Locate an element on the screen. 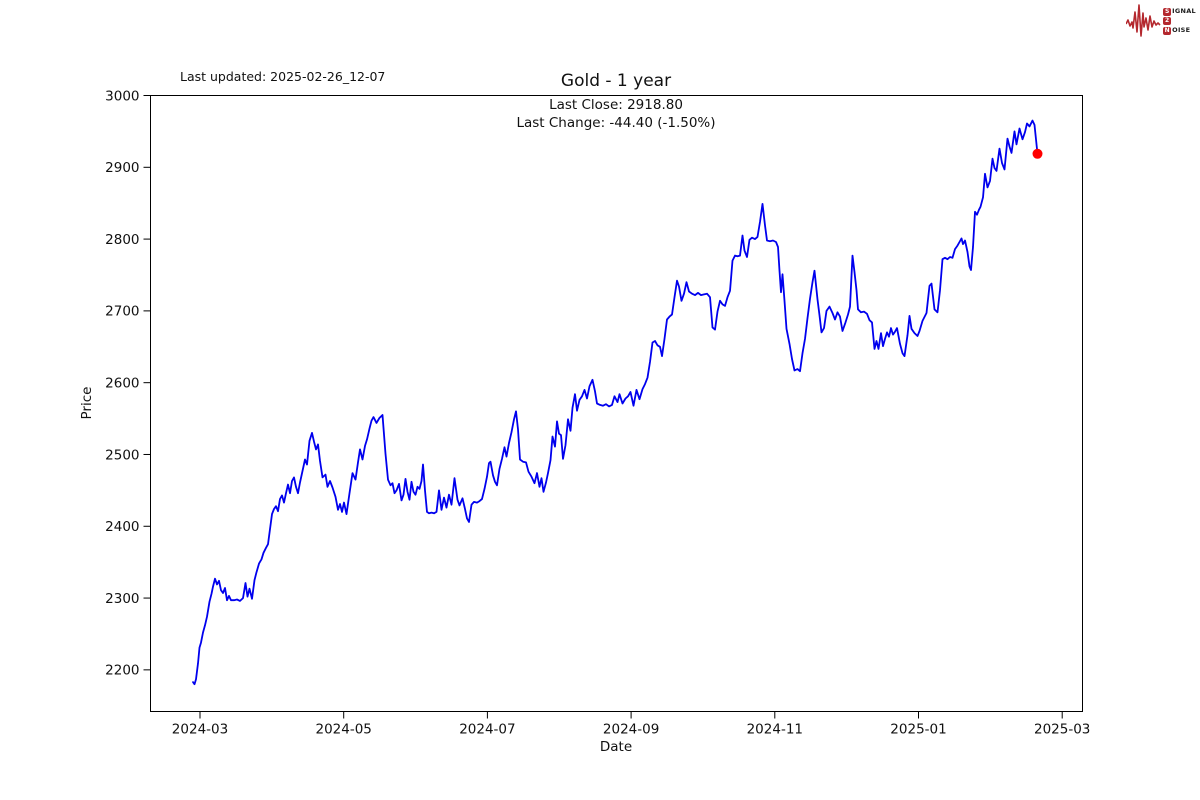  logo-row-signal: S IGNAL is located at coordinates (1179, 11).